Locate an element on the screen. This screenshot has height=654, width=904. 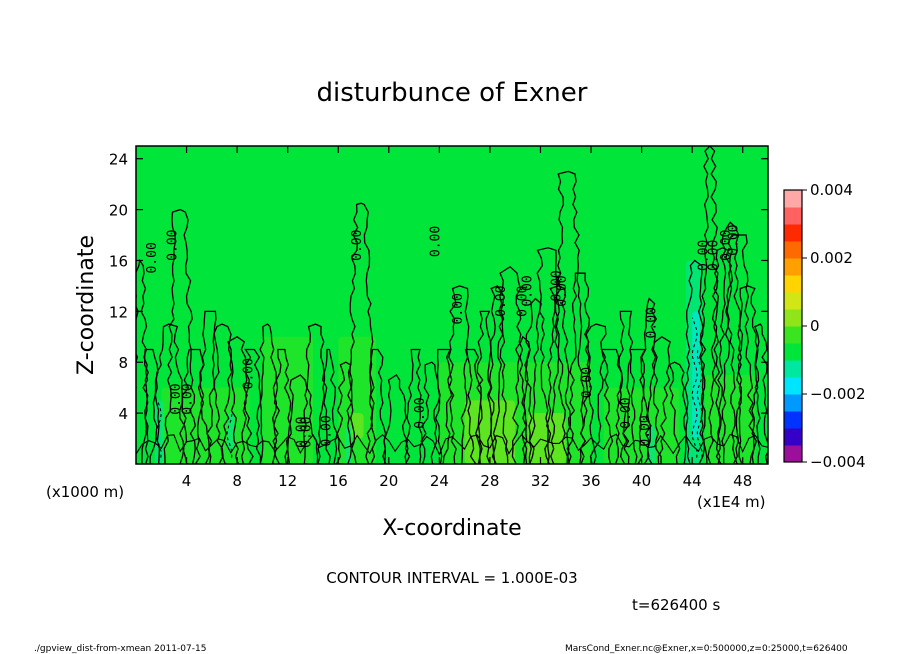
x-tick-label: 36 is located at coordinates (590, 481).